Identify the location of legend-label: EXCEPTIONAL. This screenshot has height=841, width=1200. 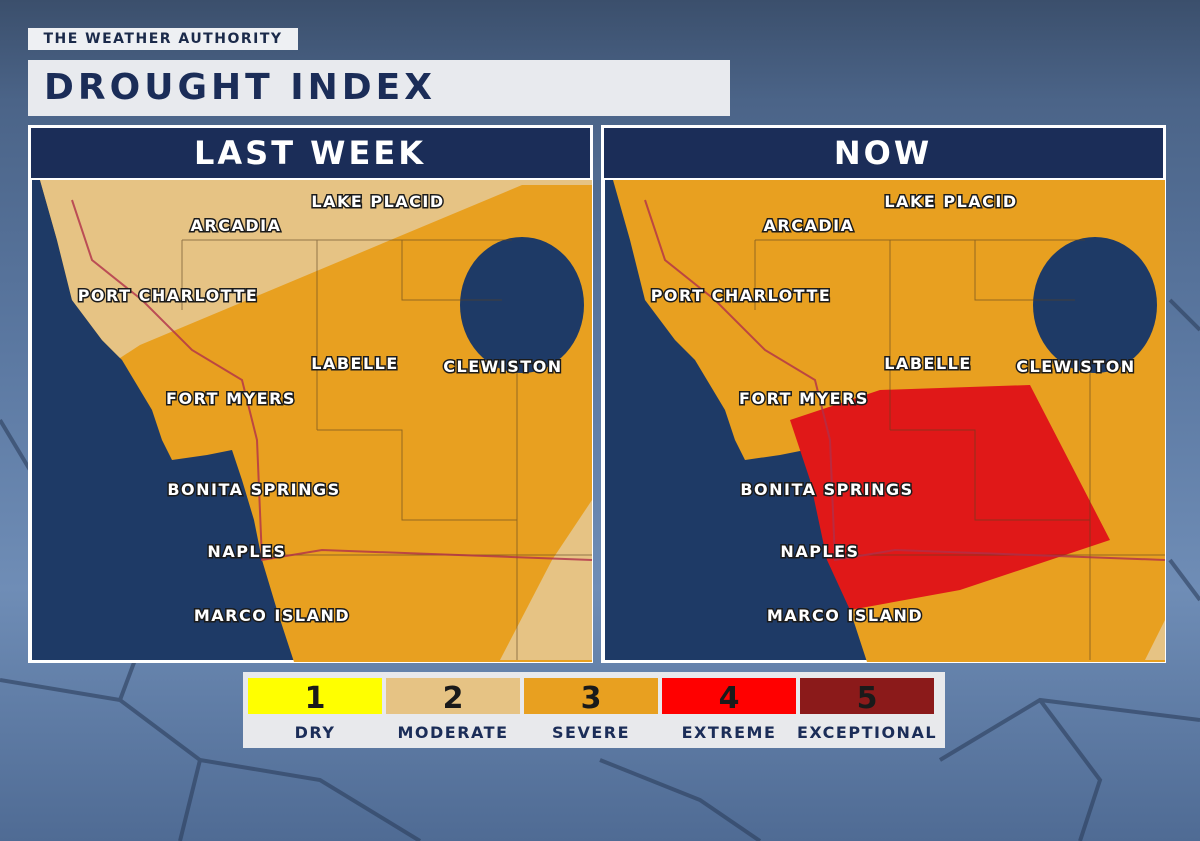
(867, 732).